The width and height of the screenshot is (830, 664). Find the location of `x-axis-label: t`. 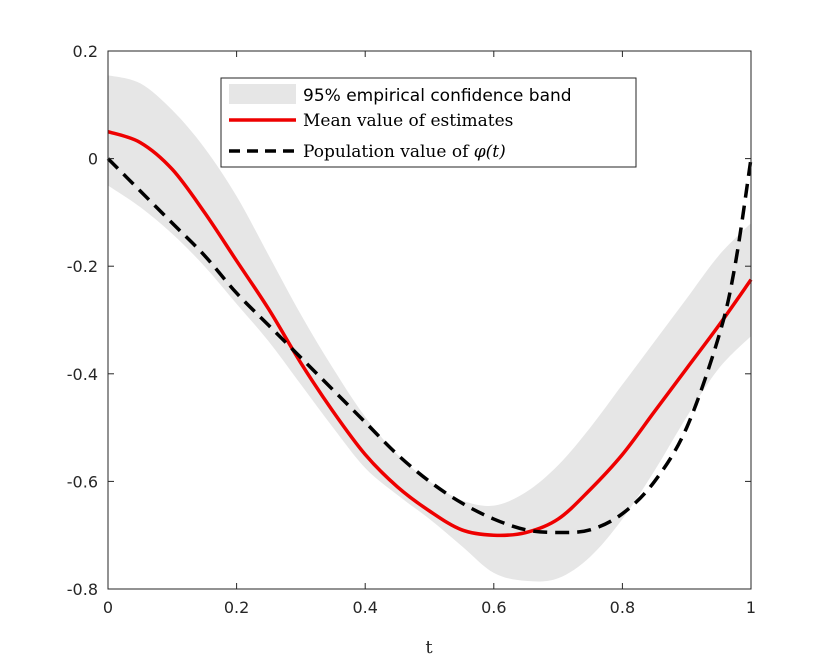

x-axis-label: t is located at coordinates (429, 647).